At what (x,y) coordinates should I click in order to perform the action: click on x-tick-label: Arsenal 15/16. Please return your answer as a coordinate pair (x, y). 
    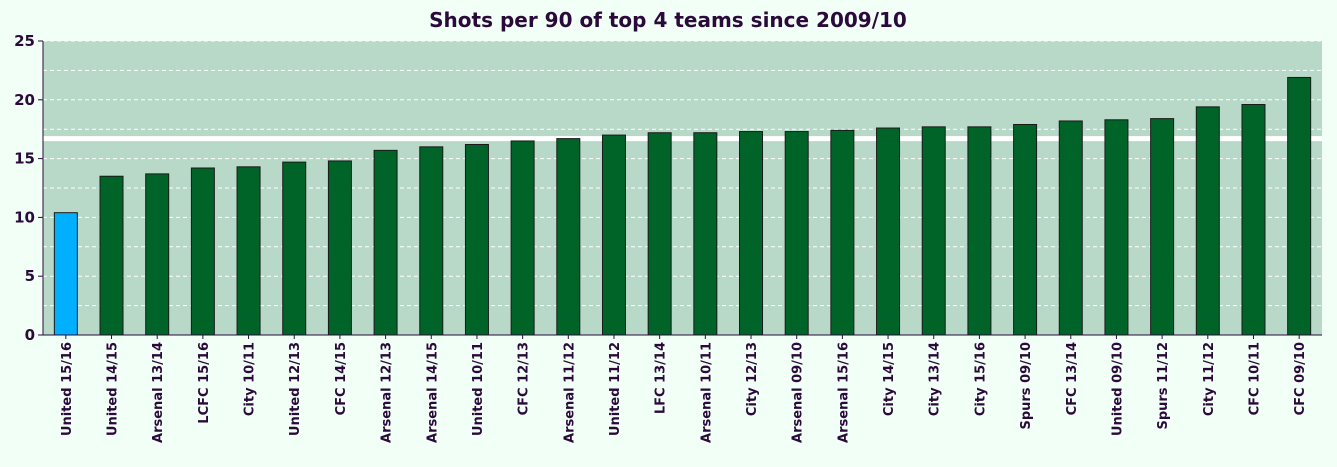
    Looking at the image, I should click on (843, 392).